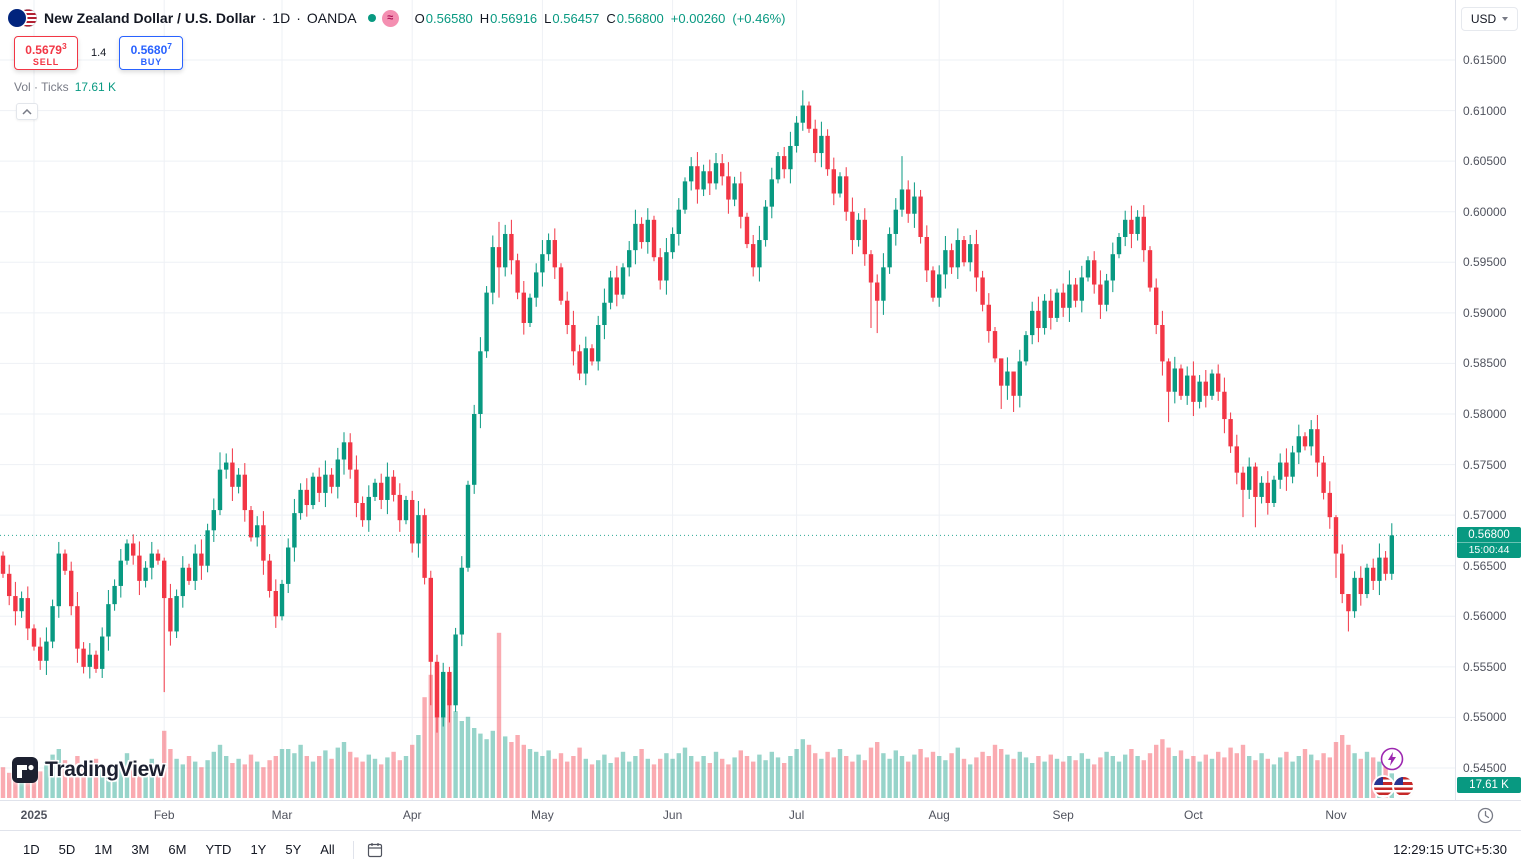 The width and height of the screenshot is (1521, 868). Describe the element at coordinates (282, 815) in the screenshot. I see `time-tick-label: Mar` at that location.